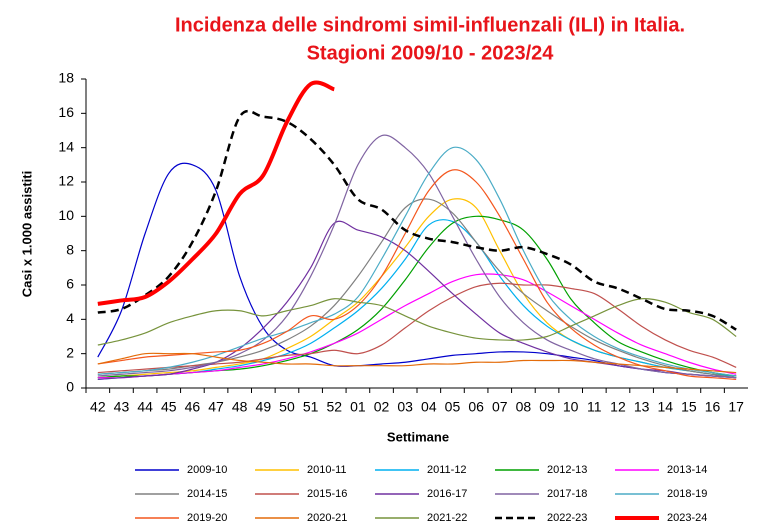 The width and height of the screenshot is (769, 532). I want to click on legend-label: 2019-20, so click(207, 518).